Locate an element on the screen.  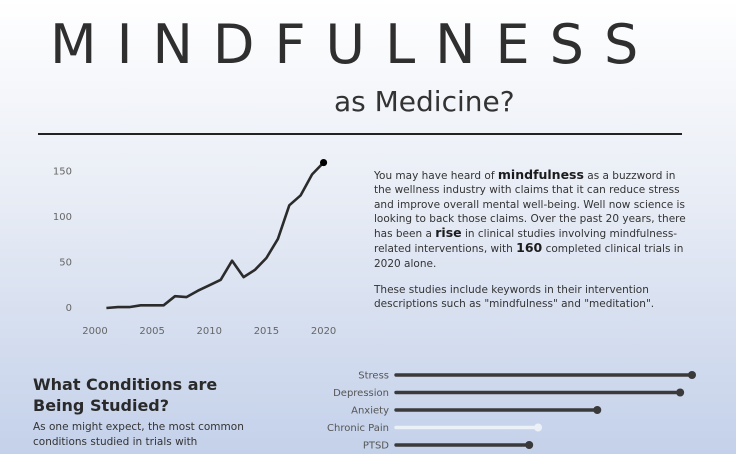
x-tick-label: 2020 is located at coordinates (323, 331).